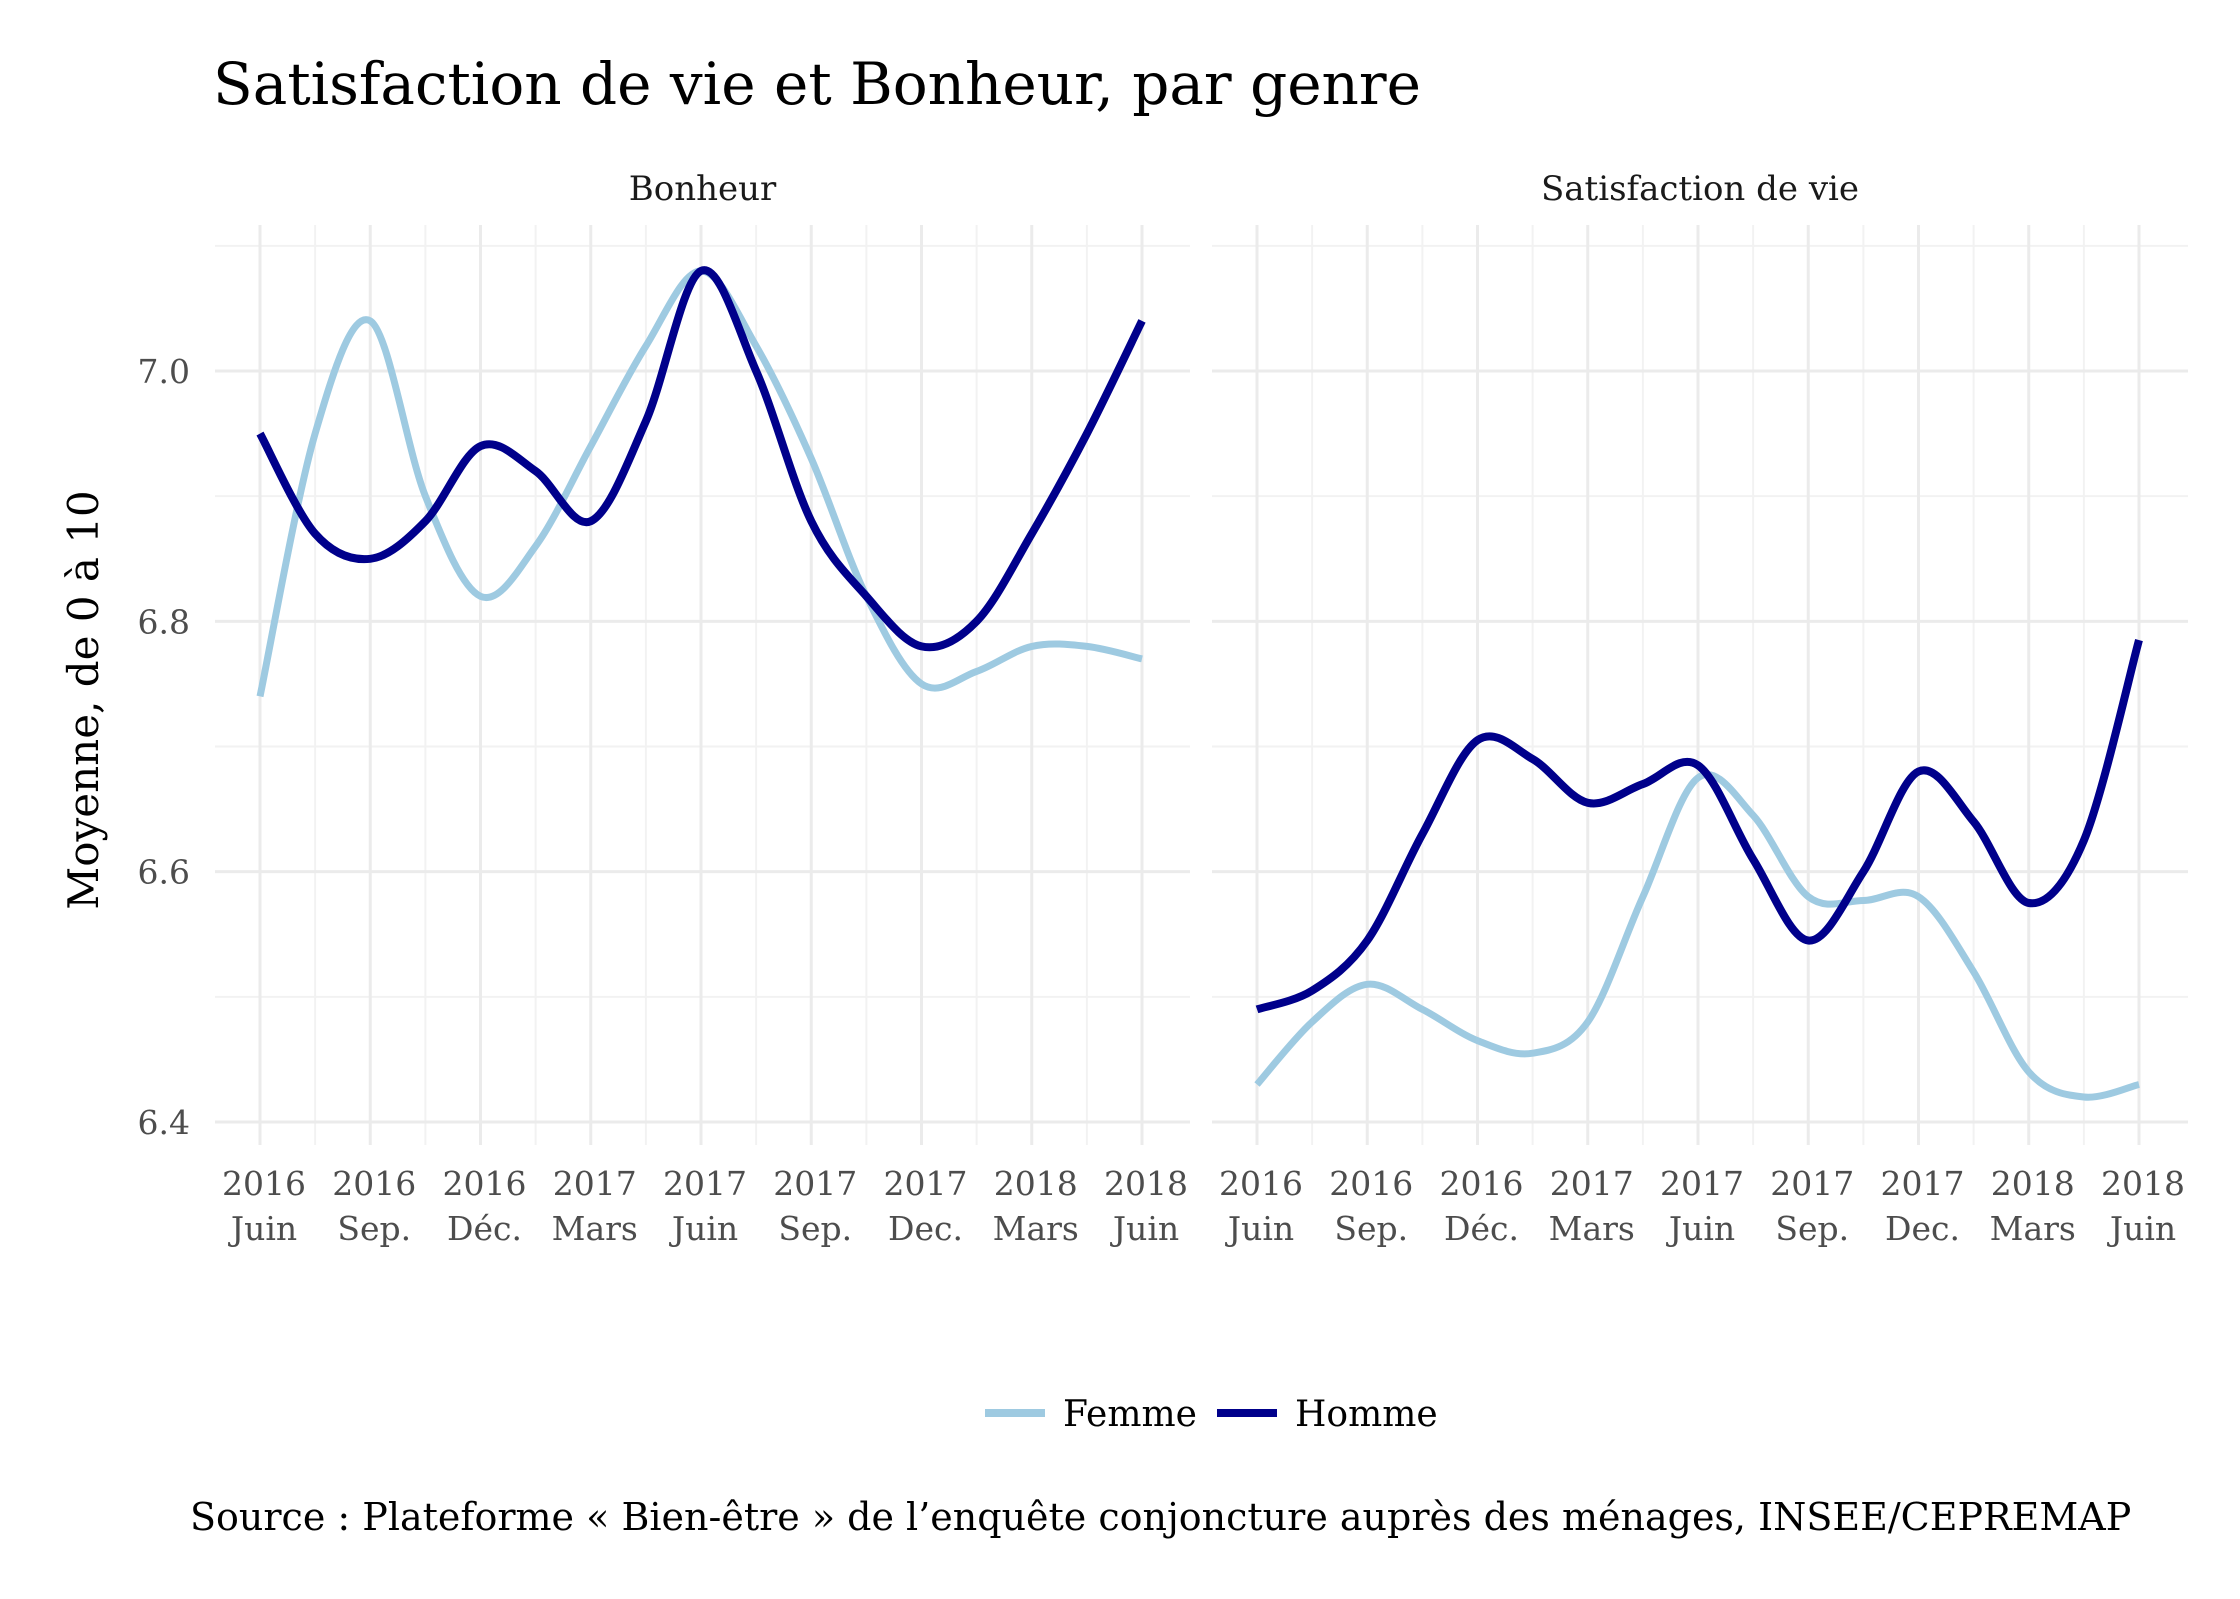  What do you see at coordinates (164, 621) in the screenshot?
I see `y-tick-label: 6.8` at bounding box center [164, 621].